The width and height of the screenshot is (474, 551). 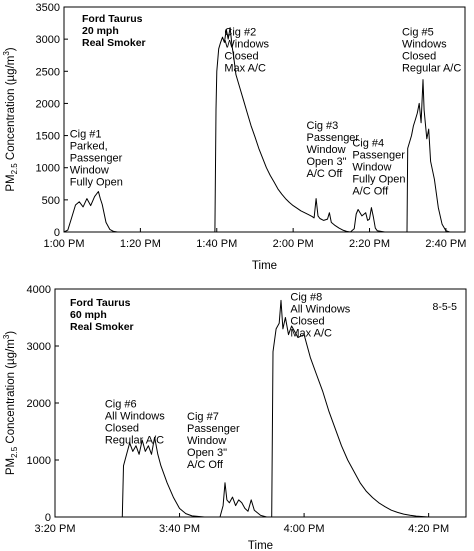 I want to click on x-tick-label: 4:20 PM, so click(x=428, y=529).